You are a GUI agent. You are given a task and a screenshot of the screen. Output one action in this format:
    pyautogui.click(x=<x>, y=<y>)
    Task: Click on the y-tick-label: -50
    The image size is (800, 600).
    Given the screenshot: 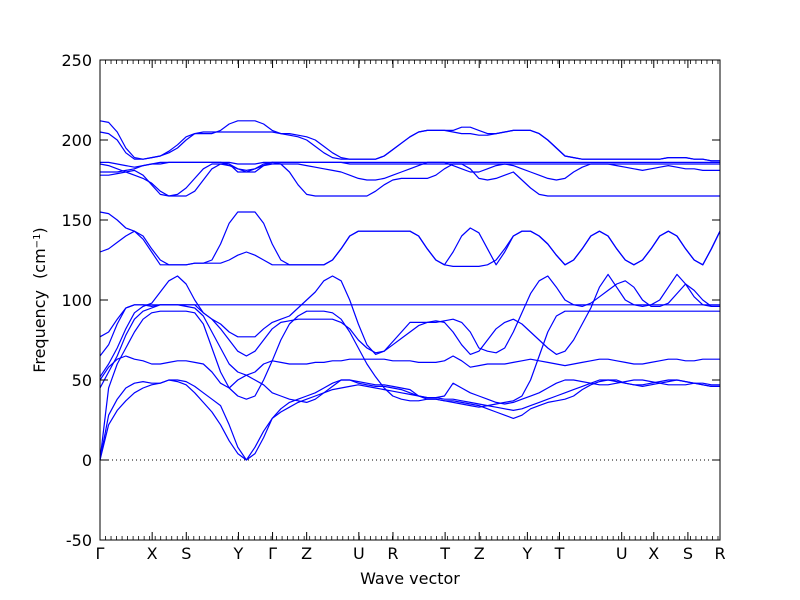 What is the action you would take?
    pyautogui.click(x=79, y=540)
    